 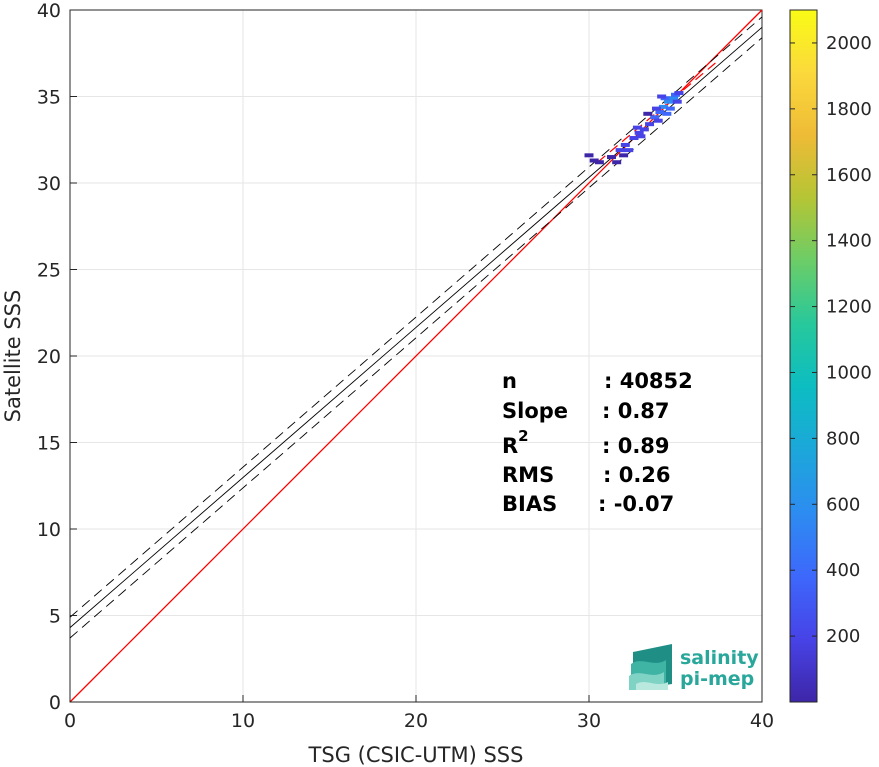 What do you see at coordinates (849, 307) in the screenshot?
I see `colorbar-tick-label: 1200` at bounding box center [849, 307].